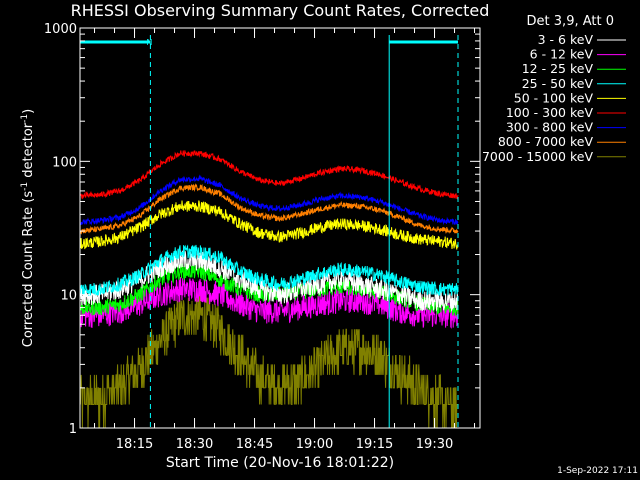 Image resolution: width=640 pixels, height=480 pixels. Describe the element at coordinates (280, 463) in the screenshot. I see `x-axis-label: Start Time (20-Nov-16 18:01:22)` at that location.